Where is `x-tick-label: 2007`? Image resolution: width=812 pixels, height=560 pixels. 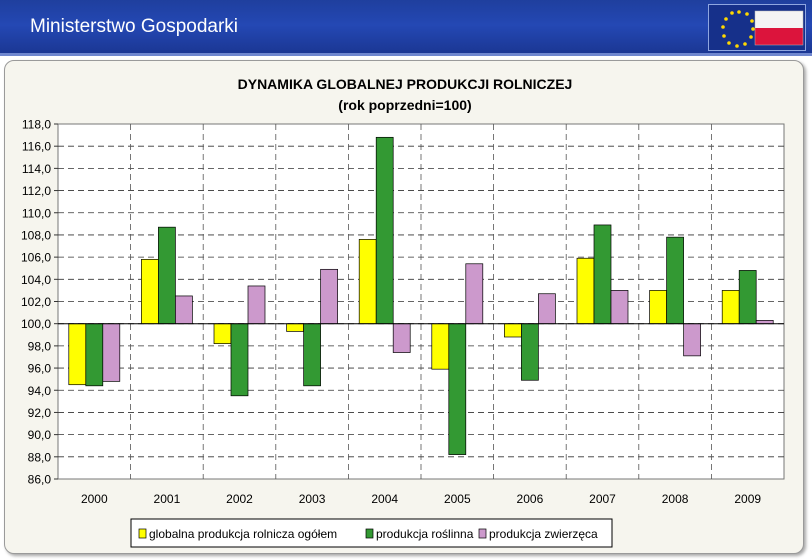
x-tick-label: 2007 is located at coordinates (602, 499).